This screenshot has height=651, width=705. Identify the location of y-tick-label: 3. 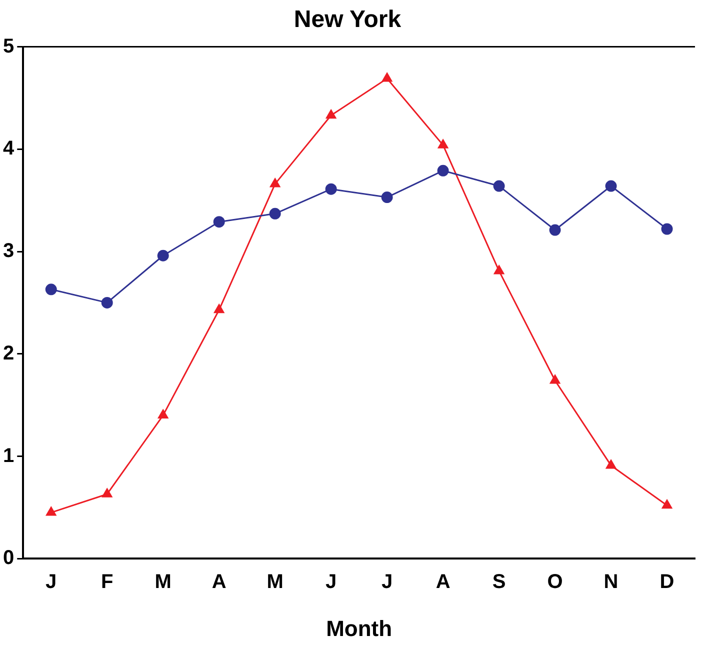
(8, 251).